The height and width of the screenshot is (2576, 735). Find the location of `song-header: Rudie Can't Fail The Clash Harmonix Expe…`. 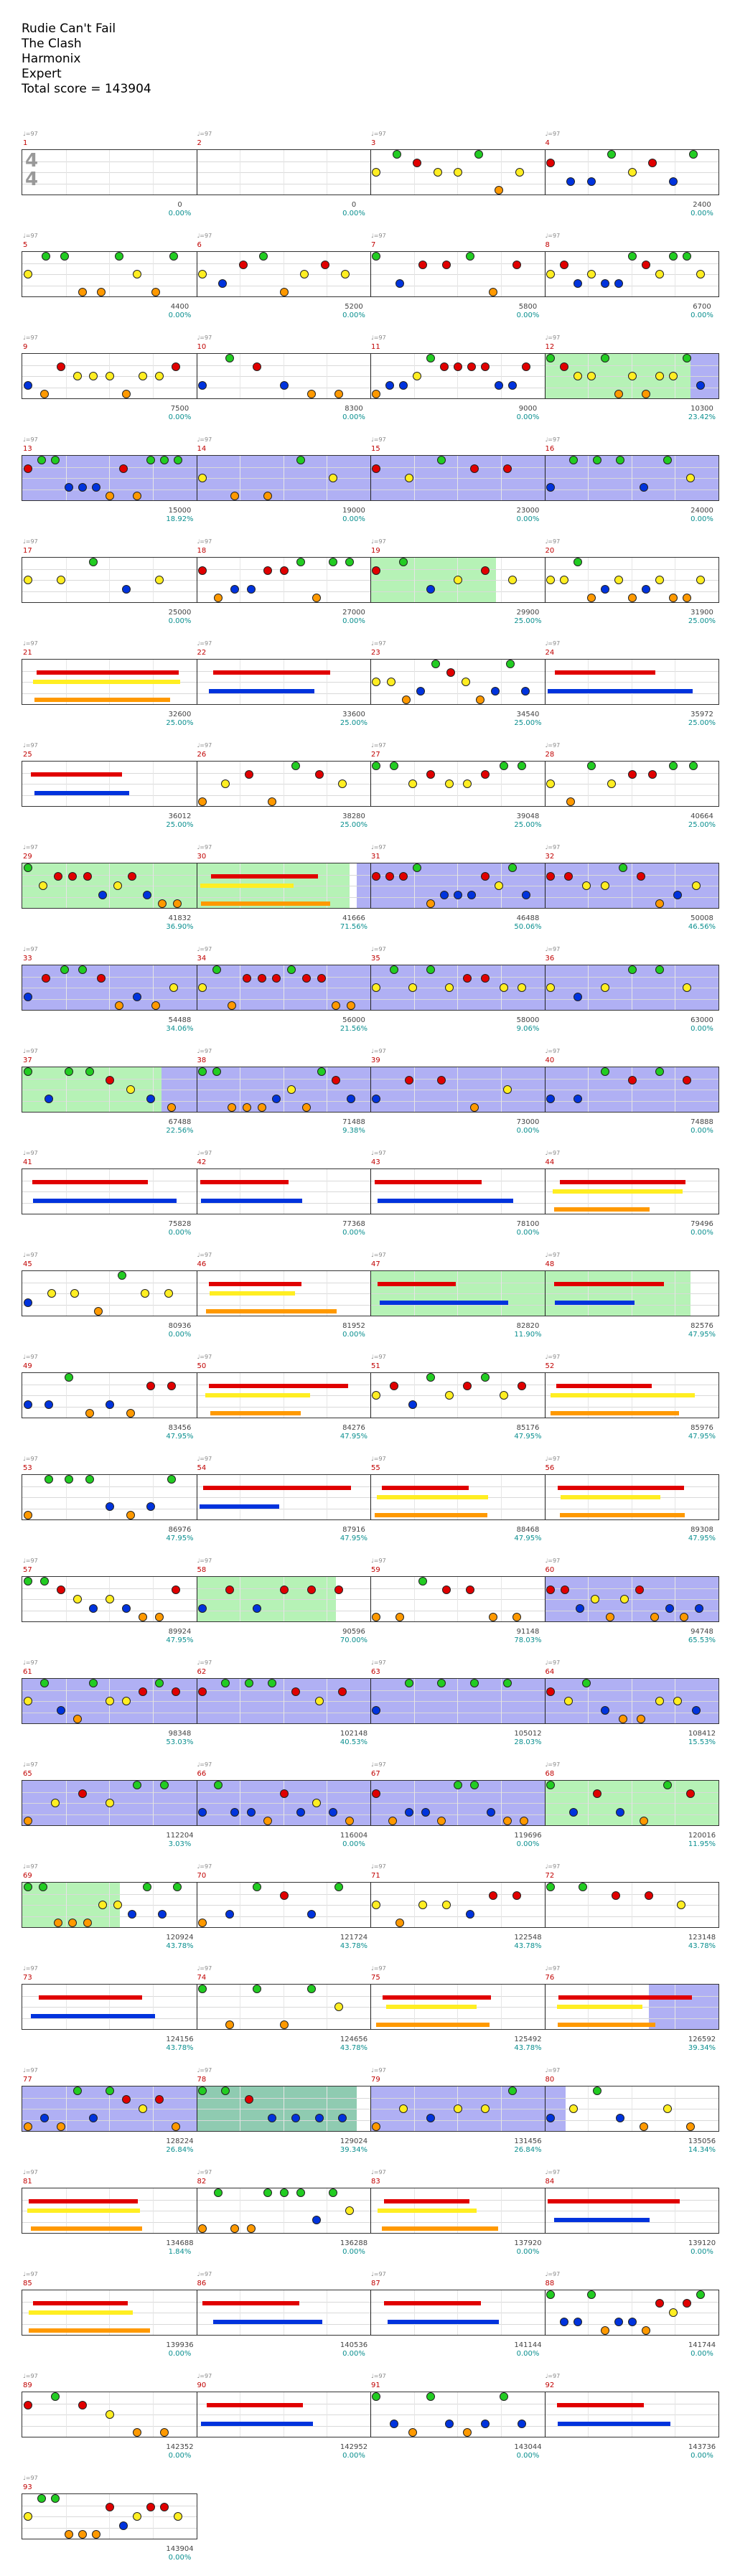

song-header: Rudie Can't Fail The Clash Harmonix Expe… is located at coordinates (86, 59).